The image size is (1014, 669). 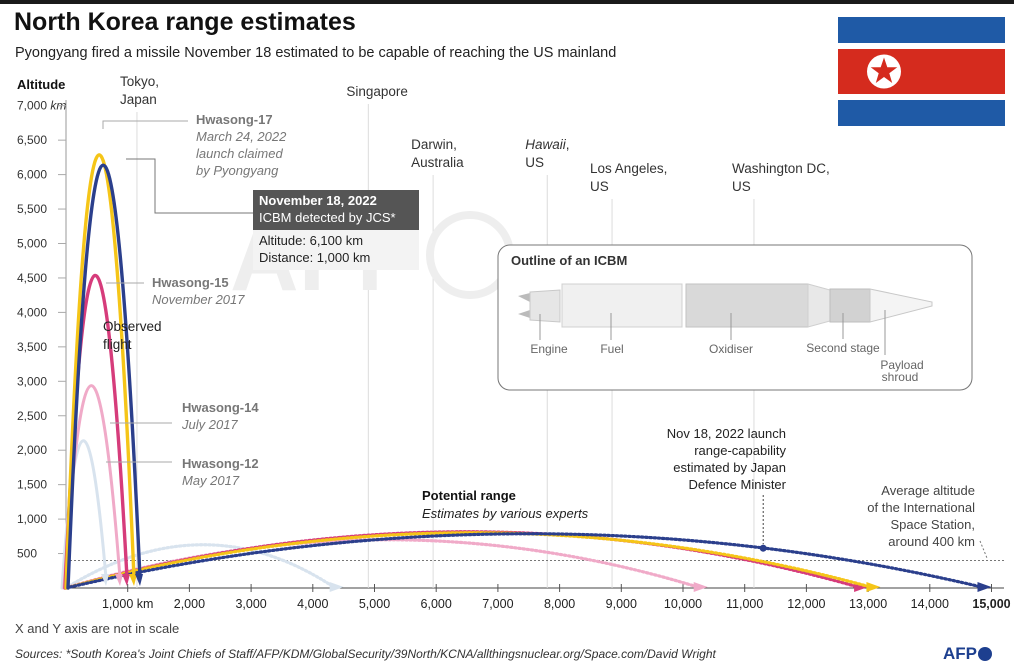 What do you see at coordinates (32, 381) in the screenshot?
I see `y-tick-label: 3,000` at bounding box center [32, 381].